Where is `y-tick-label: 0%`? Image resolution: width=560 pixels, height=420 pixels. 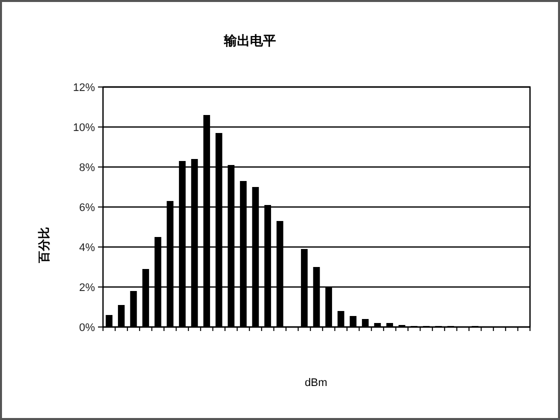 y-tick-label: 0% is located at coordinates (87, 328).